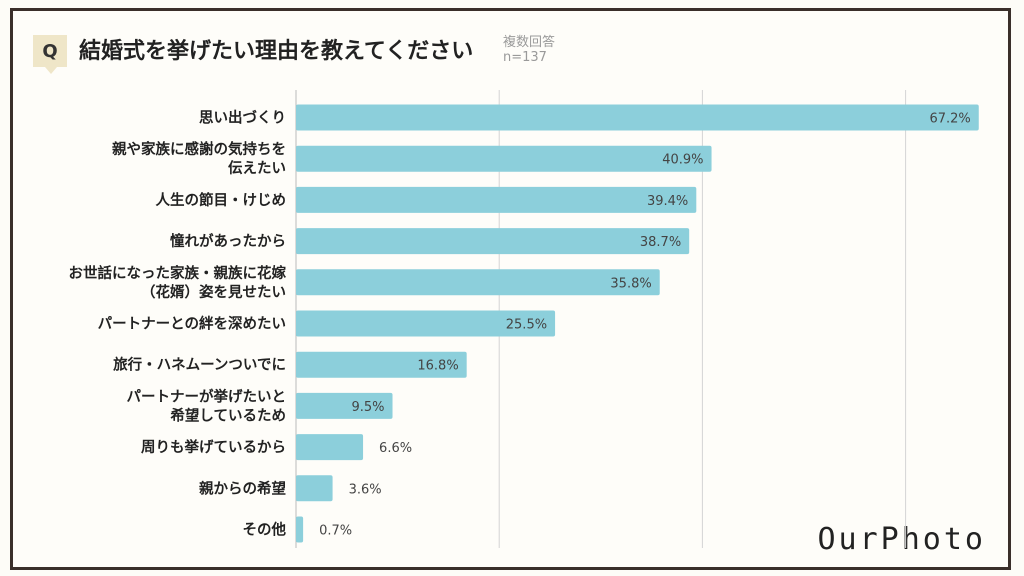 This screenshot has width=1024, height=576. I want to click on category-label-9-0: 親からの希望, so click(242, 488).